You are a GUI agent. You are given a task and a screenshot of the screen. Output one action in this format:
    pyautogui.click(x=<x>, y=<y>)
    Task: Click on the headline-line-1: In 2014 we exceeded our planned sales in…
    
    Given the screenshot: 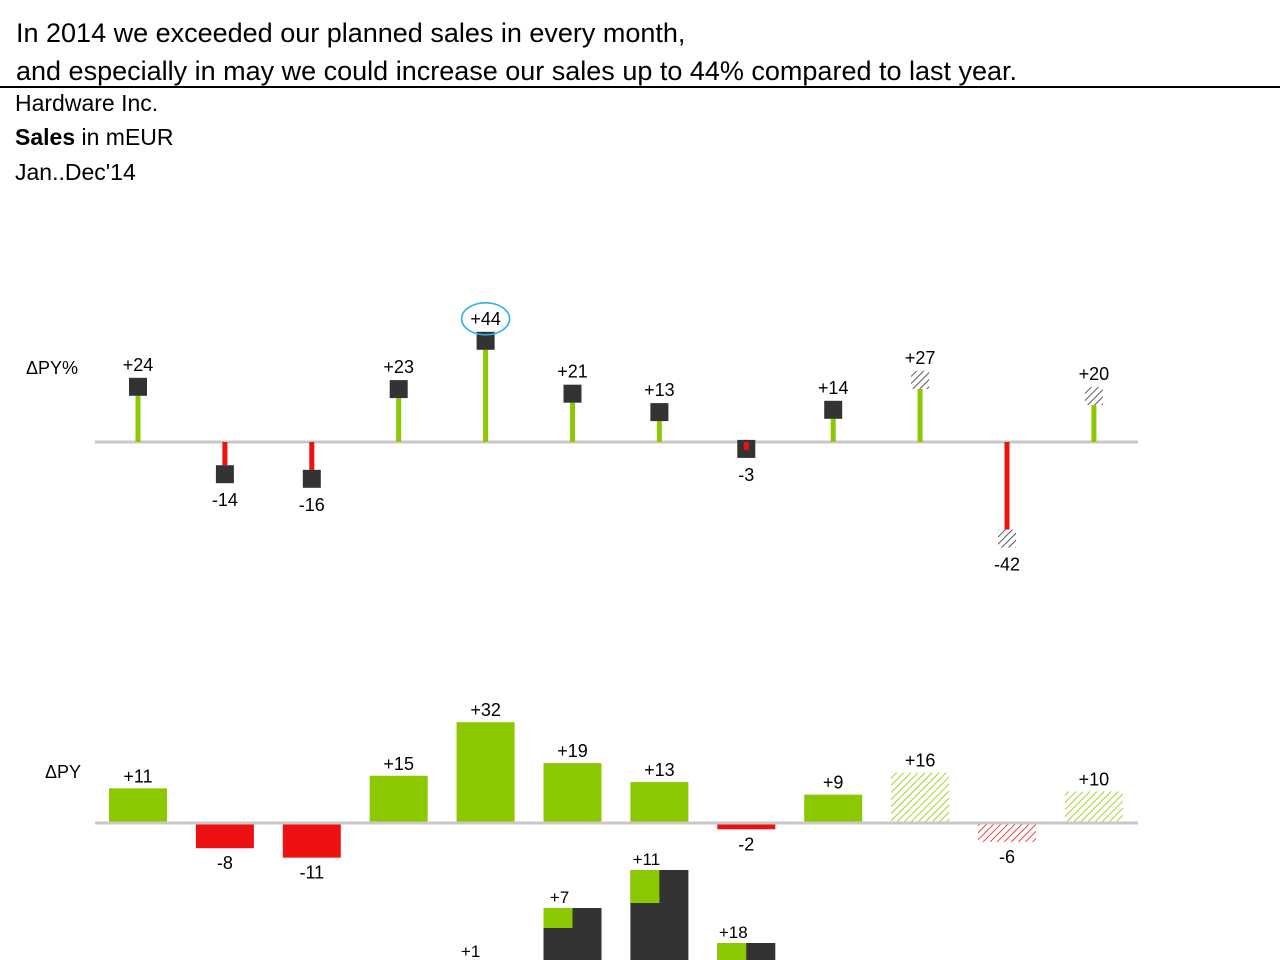 What is the action you would take?
    pyautogui.click(x=351, y=33)
    